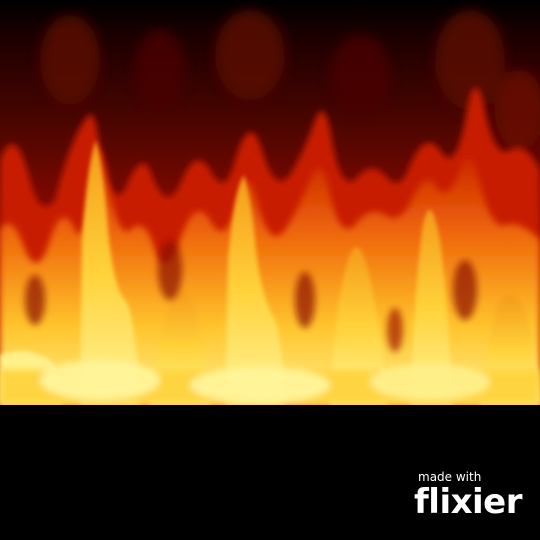 This screenshot has width=540, height=540. I want to click on watermark-made-with: made with, so click(450, 477).